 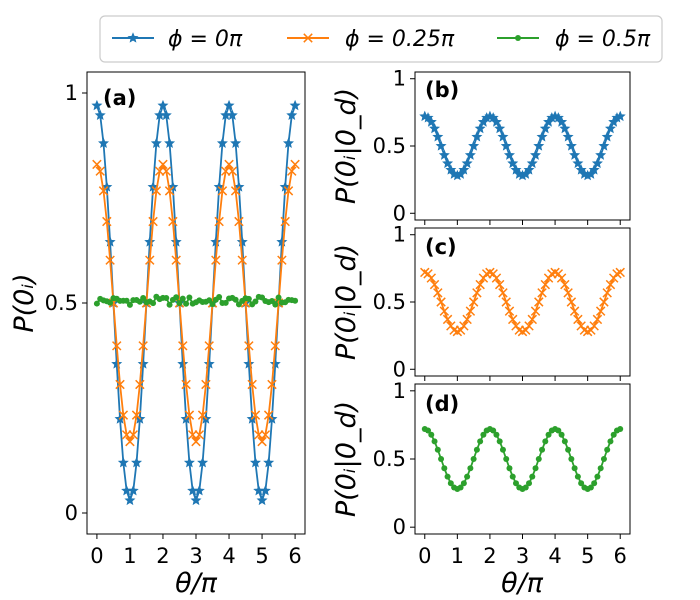 What do you see at coordinates (603, 39) in the screenshot?
I see `legend-label-phi05: ϕ = 0.5π` at bounding box center [603, 39].